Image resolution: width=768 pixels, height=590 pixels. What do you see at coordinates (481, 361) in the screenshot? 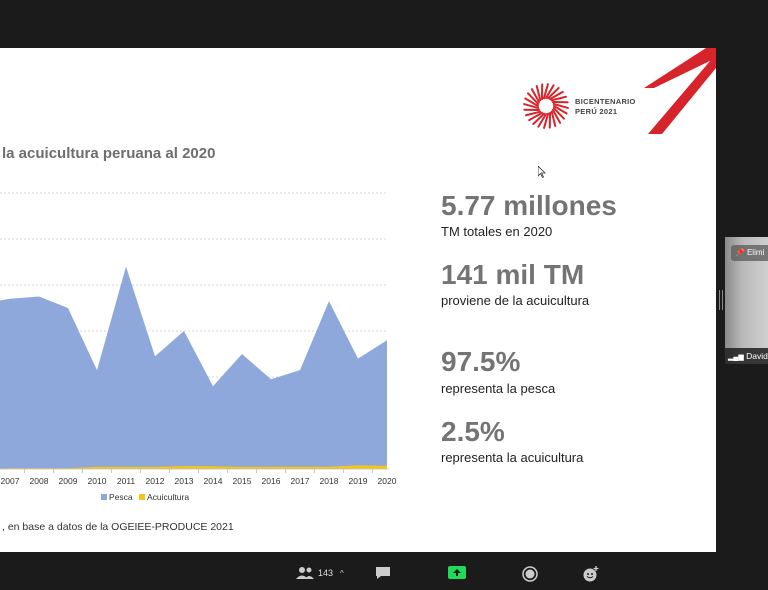
I see `stat-pesca-percent: 97.5%` at bounding box center [481, 361].